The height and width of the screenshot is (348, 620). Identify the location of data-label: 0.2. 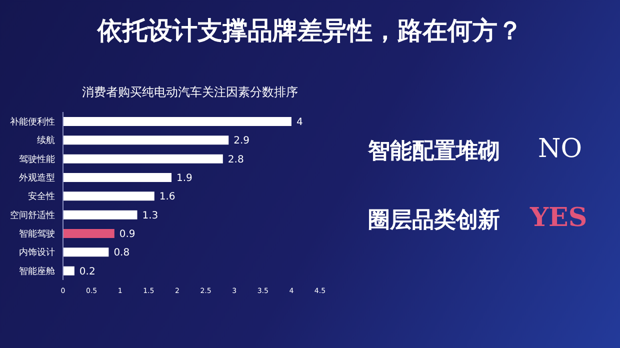
(87, 272).